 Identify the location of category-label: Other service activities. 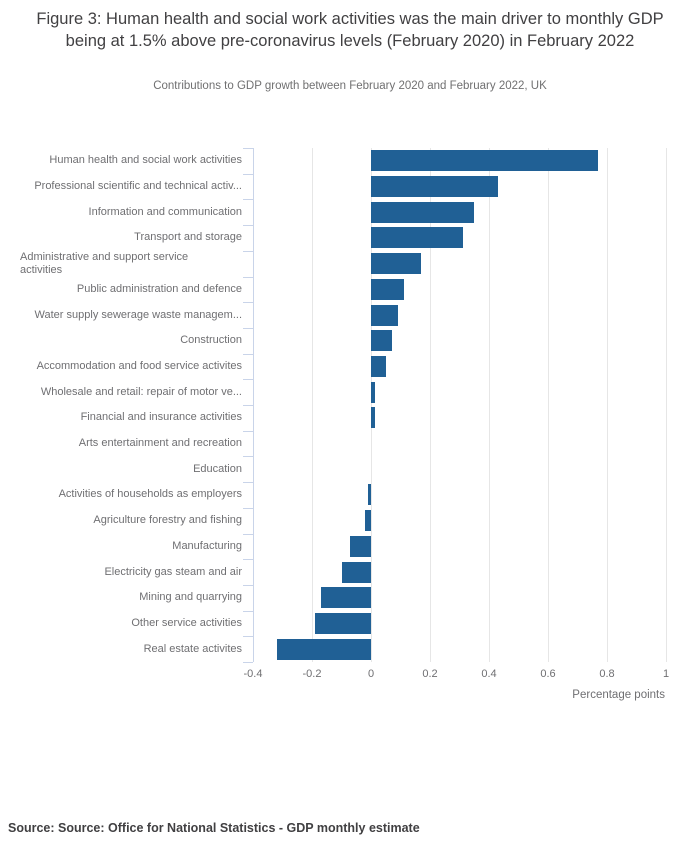
(186, 622).